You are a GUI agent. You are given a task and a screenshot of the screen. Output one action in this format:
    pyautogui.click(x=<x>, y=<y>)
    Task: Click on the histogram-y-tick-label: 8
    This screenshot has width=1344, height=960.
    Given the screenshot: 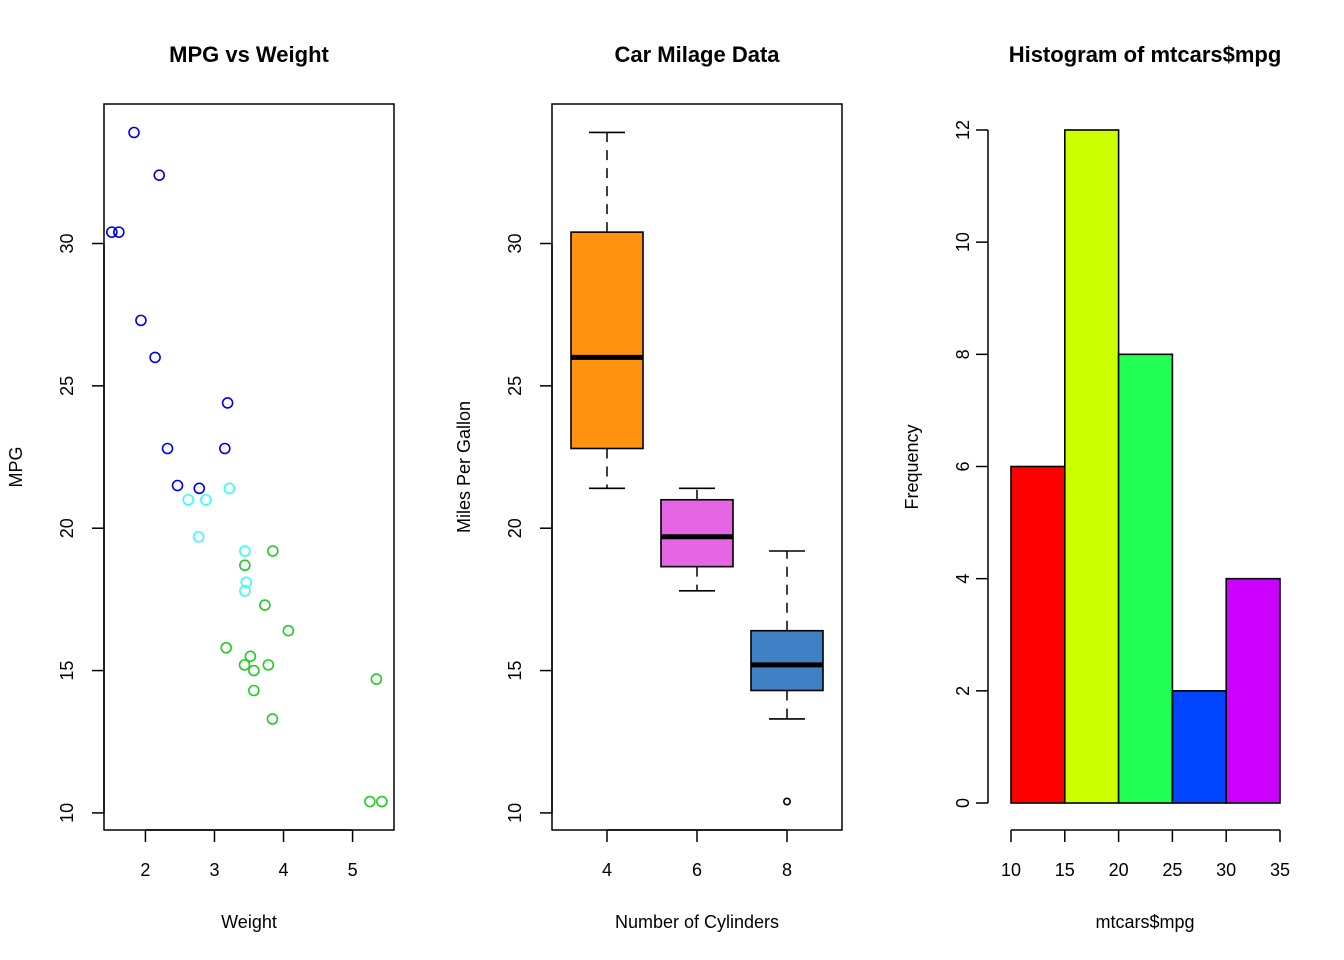 What is the action you would take?
    pyautogui.click(x=963, y=354)
    